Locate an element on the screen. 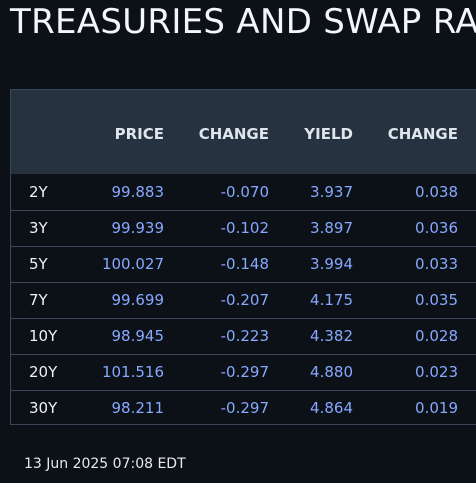 The width and height of the screenshot is (476, 483). row-price: 99.883 is located at coordinates (138, 191).